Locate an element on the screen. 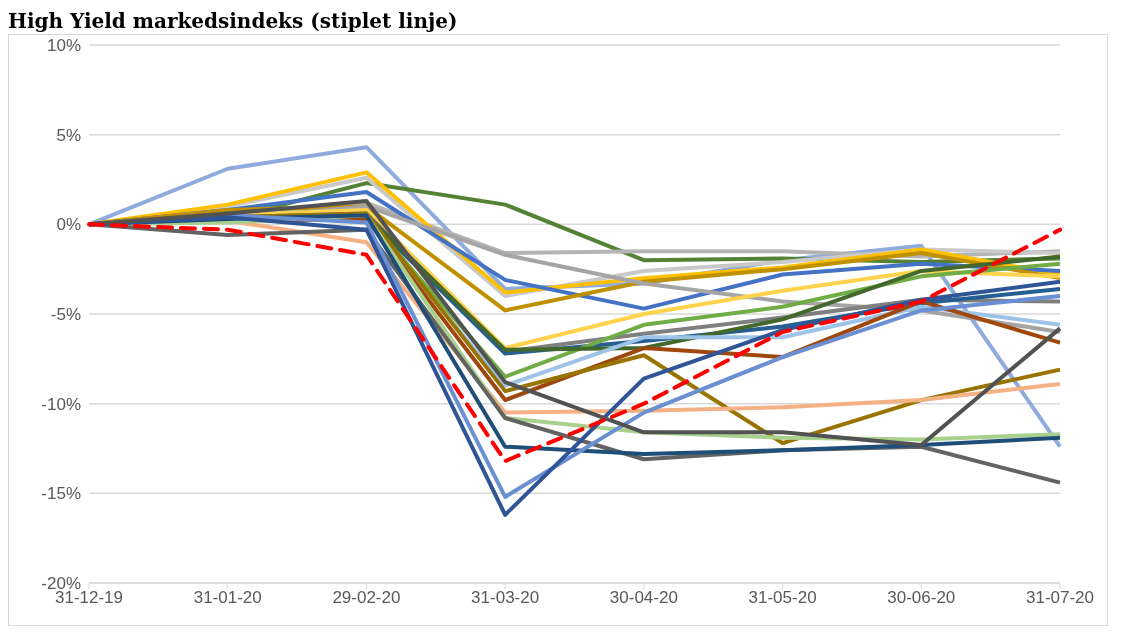  x-tick-label: 29-02-20 is located at coordinates (366, 598).